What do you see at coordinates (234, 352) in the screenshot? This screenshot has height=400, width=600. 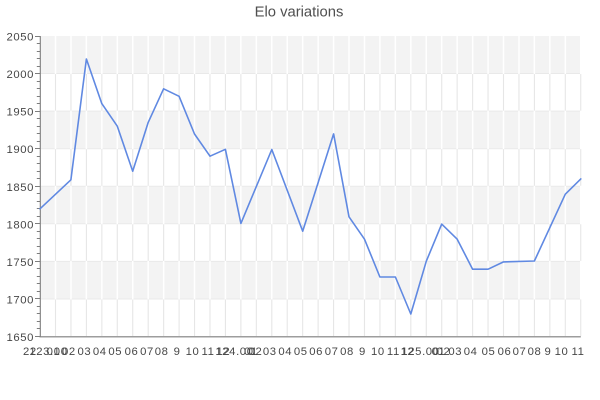 I see `svg-text: 124.00` at bounding box center [234, 352].